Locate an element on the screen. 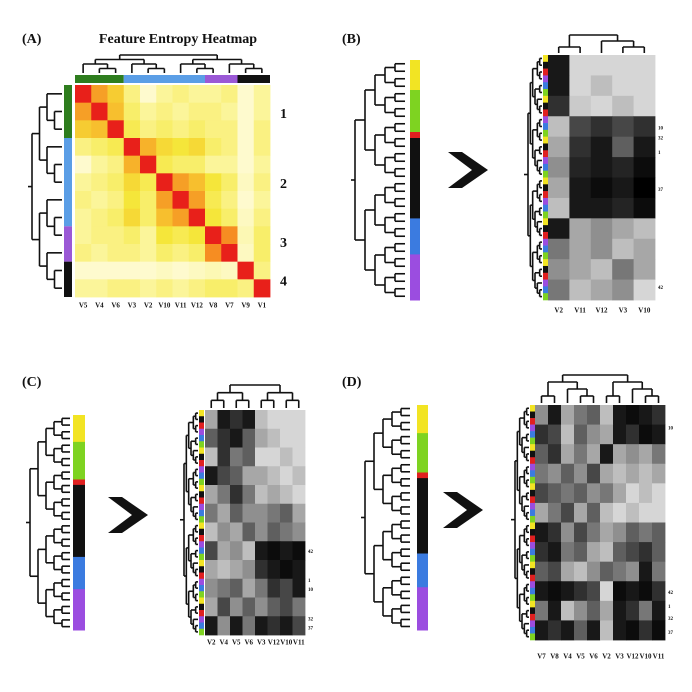 This screenshot has height=692, width=692. cluster-label: 3 is located at coordinates (283, 243).